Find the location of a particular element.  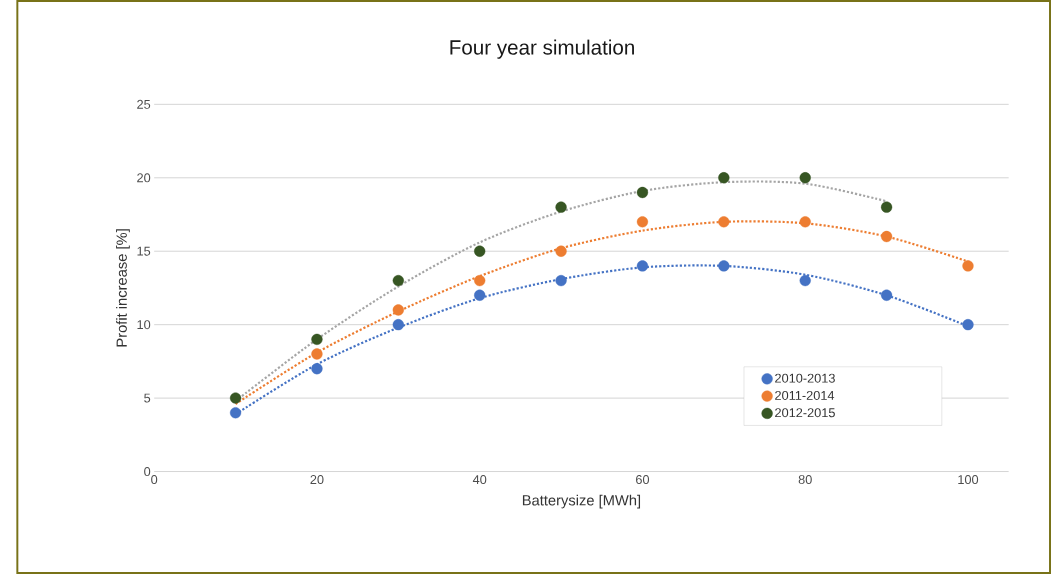

x-tick-label: 60 is located at coordinates (643, 480).